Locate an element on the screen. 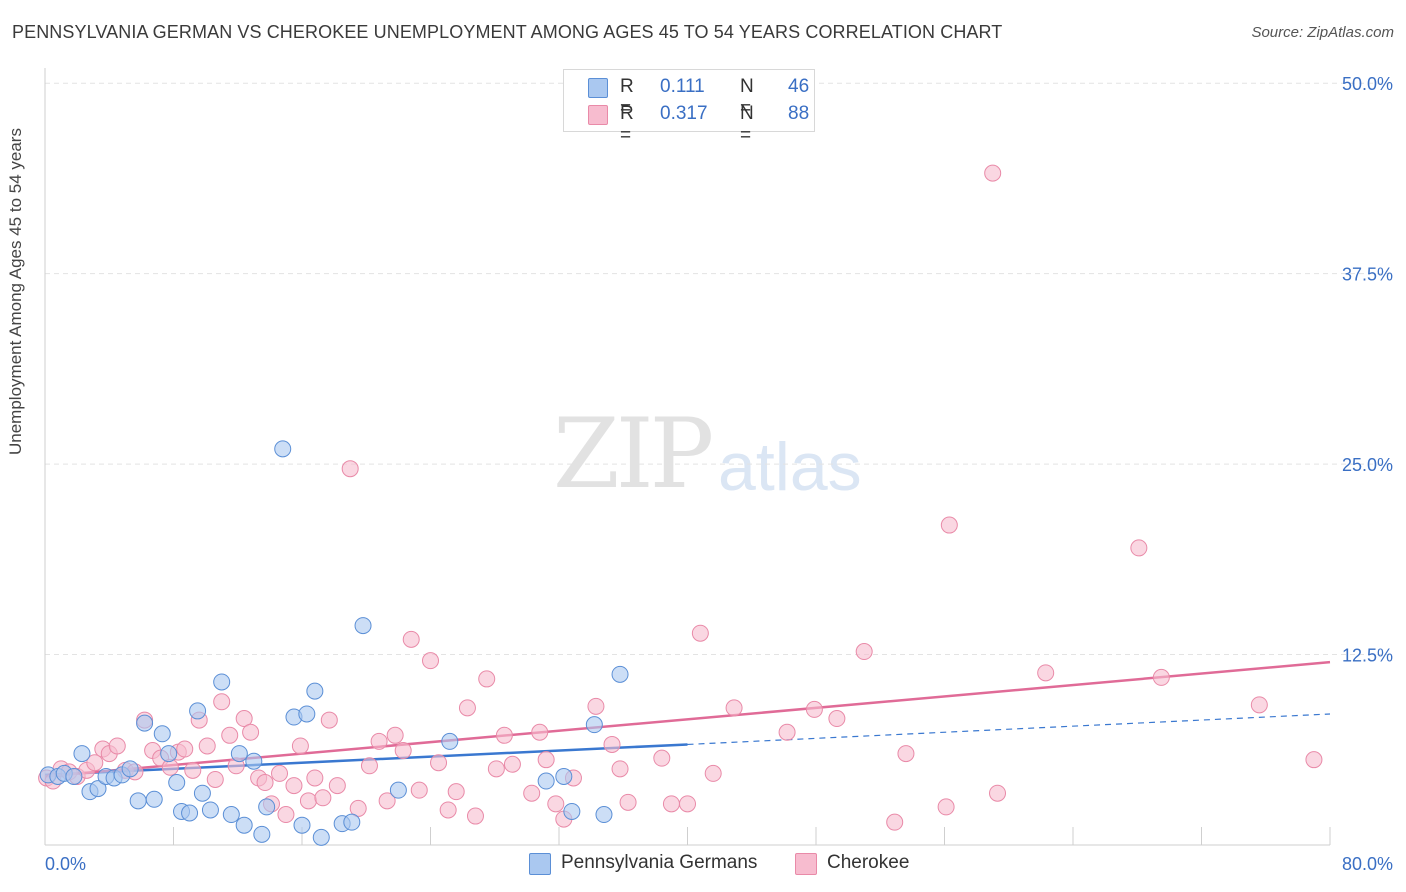  stats-n-value: 88 is located at coordinates (799, 113).